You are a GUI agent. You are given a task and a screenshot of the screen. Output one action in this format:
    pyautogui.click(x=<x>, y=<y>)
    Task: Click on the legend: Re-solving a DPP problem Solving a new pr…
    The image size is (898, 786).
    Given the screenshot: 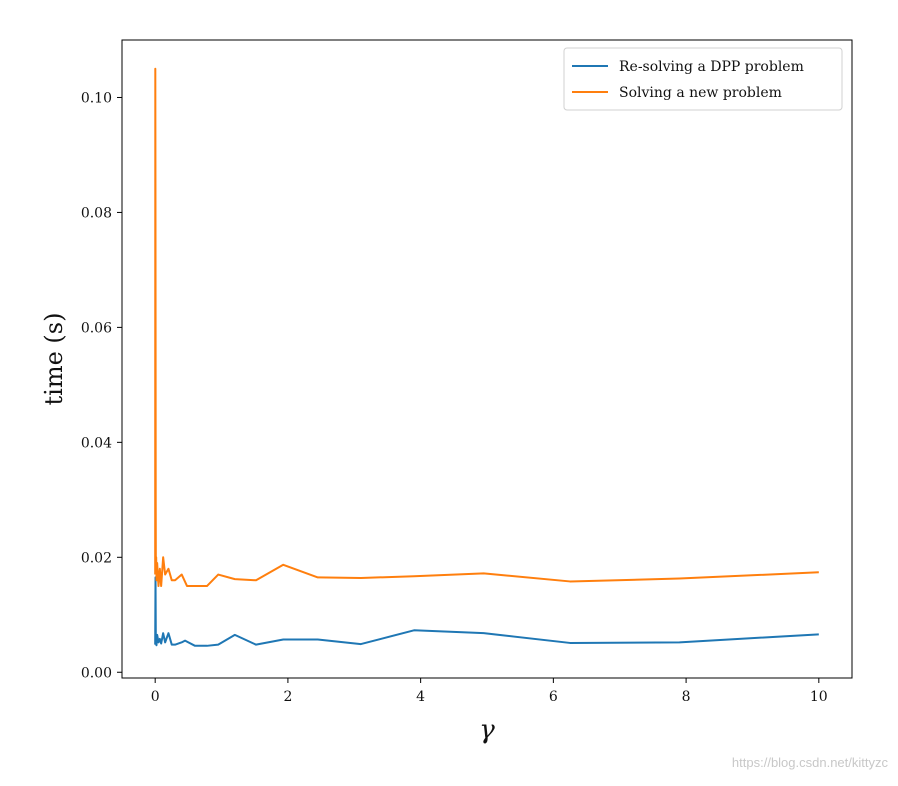 What is the action you would take?
    pyautogui.click(x=703, y=79)
    